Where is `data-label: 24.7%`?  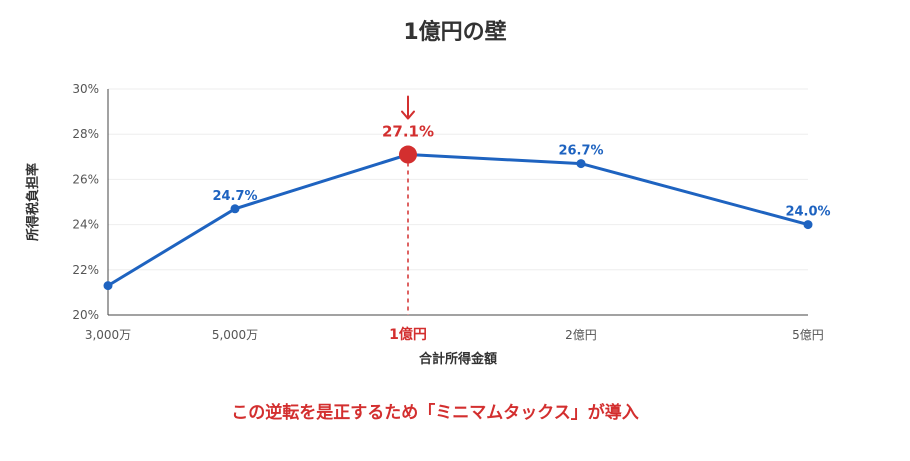 data-label: 24.7% is located at coordinates (234, 196).